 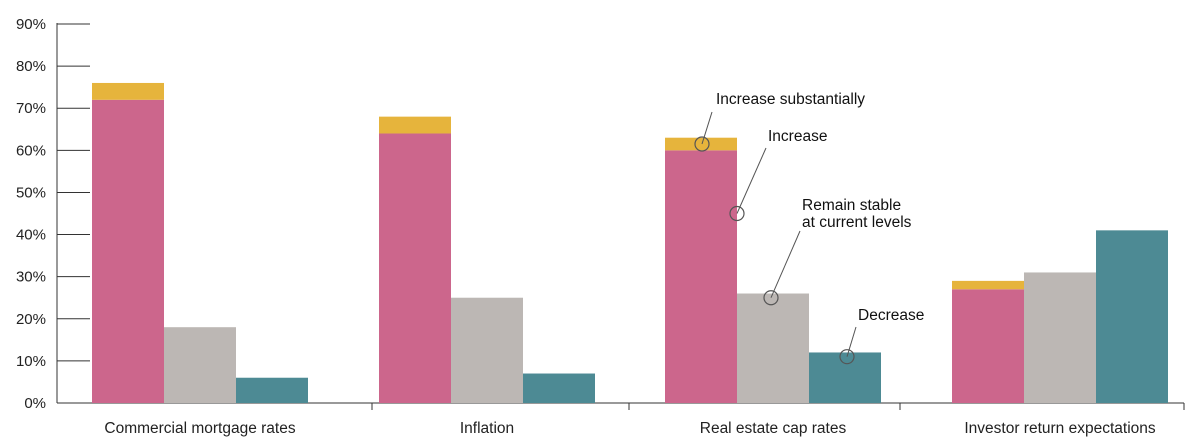 I want to click on y-tick-label: 60%, so click(x=31, y=150).